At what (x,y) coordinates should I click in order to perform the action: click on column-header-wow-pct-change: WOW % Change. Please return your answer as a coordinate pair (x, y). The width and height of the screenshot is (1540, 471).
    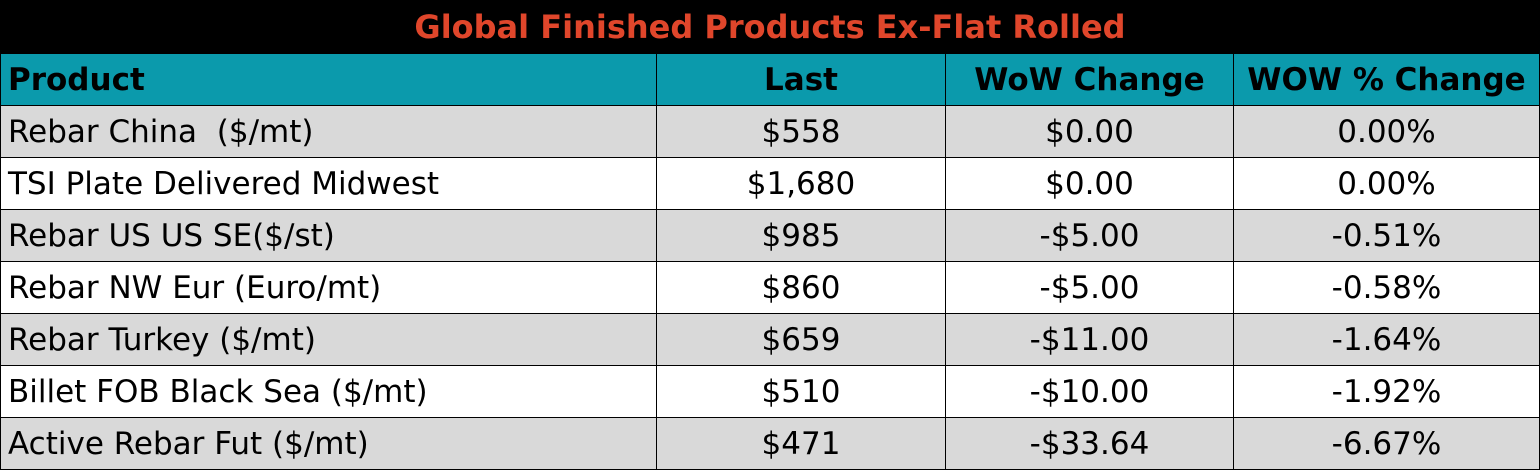
    Looking at the image, I should click on (1387, 79).